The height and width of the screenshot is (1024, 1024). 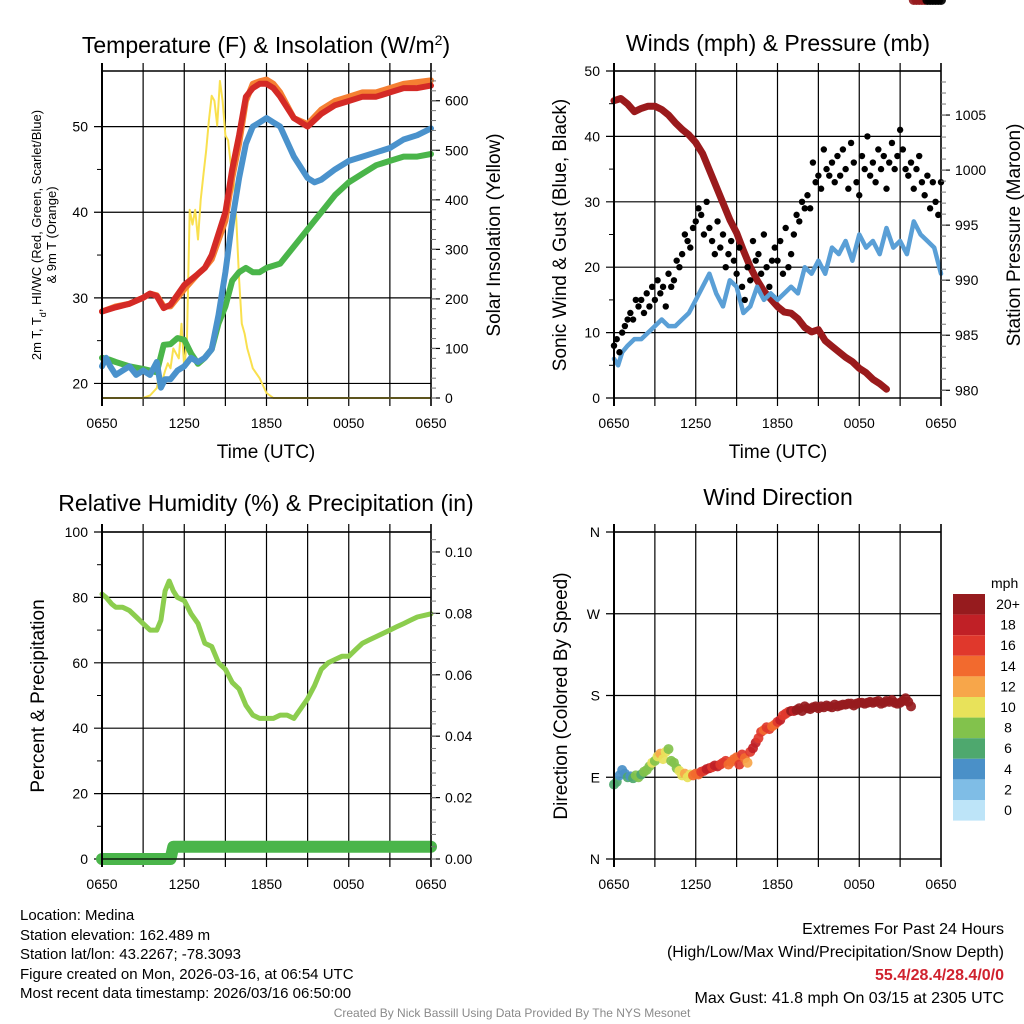 What do you see at coordinates (266, 452) in the screenshot?
I see `temperature-x-label: Time (UTC)` at bounding box center [266, 452].